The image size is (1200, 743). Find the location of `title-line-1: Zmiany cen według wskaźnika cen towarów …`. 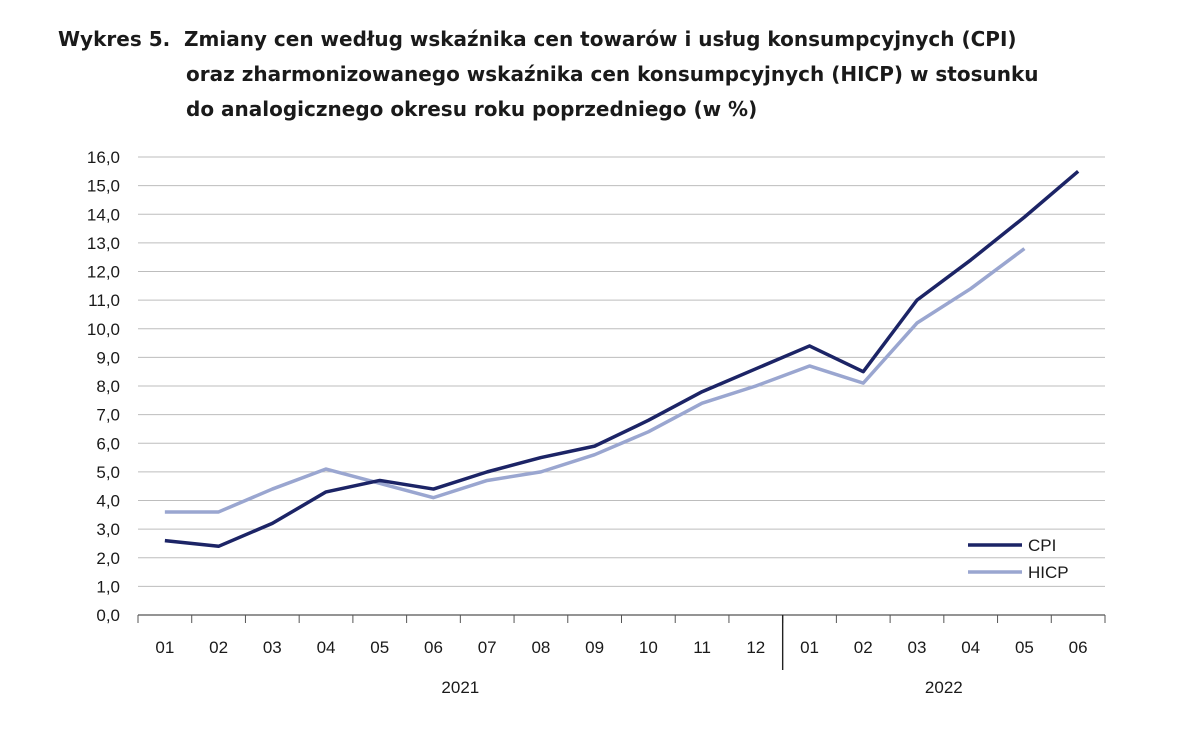

title-line-1: Zmiany cen według wskaźnika cen towarów … is located at coordinates (600, 39).